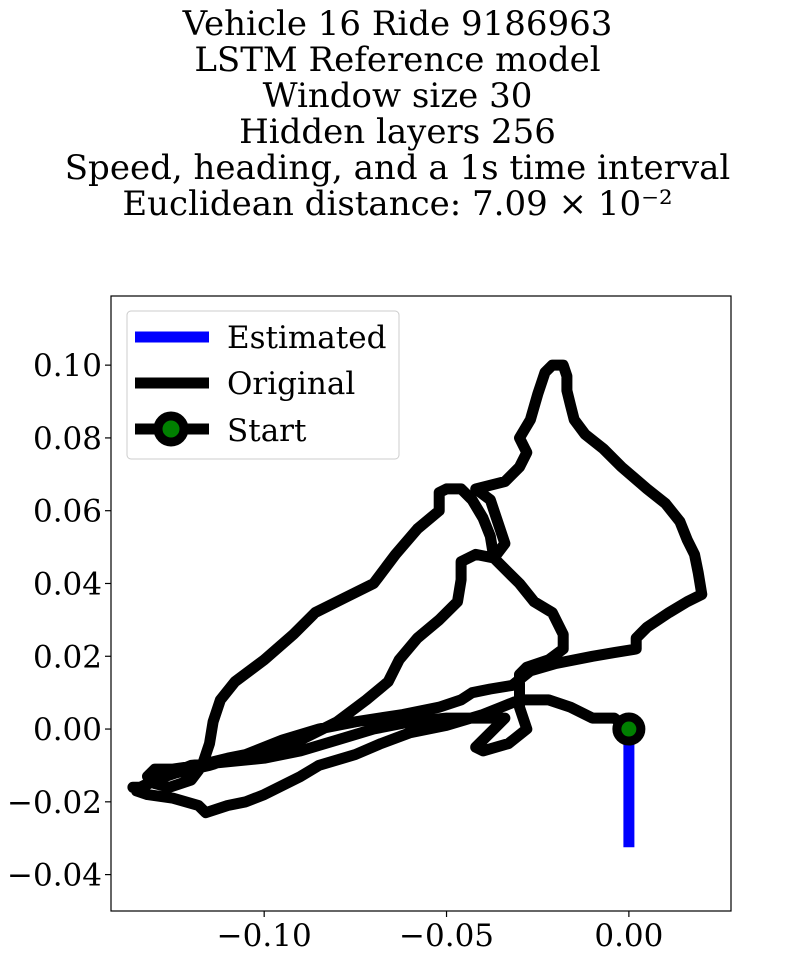 This screenshot has height=958, width=795. Describe the element at coordinates (397, 132) in the screenshot. I see `title-line-4: Hidden layers 256` at that location.